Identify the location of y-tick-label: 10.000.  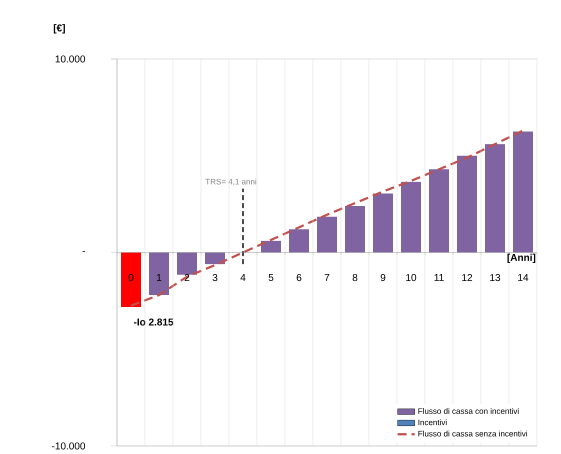
(71, 59).